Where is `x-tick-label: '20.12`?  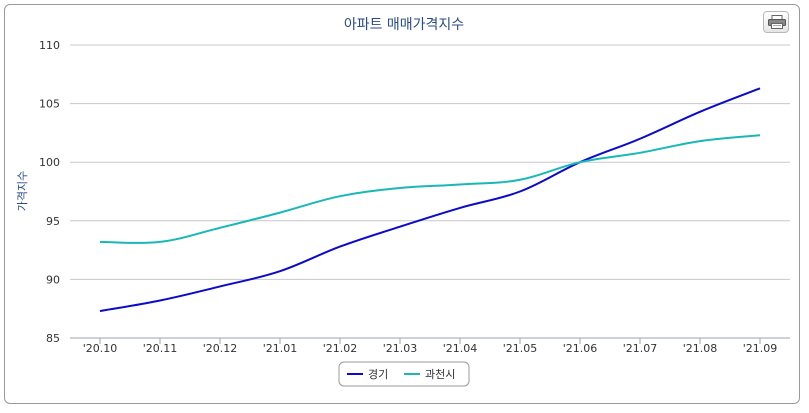
x-tick-label: '20.12 is located at coordinates (220, 348).